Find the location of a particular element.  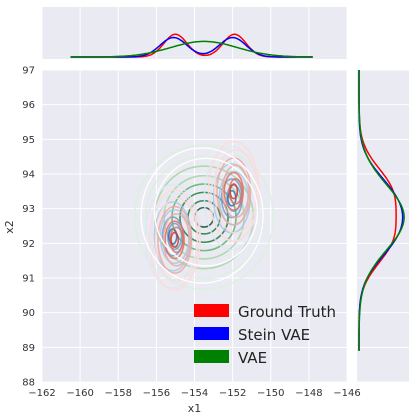

top-marginal-curves is located at coordinates (191, 45).